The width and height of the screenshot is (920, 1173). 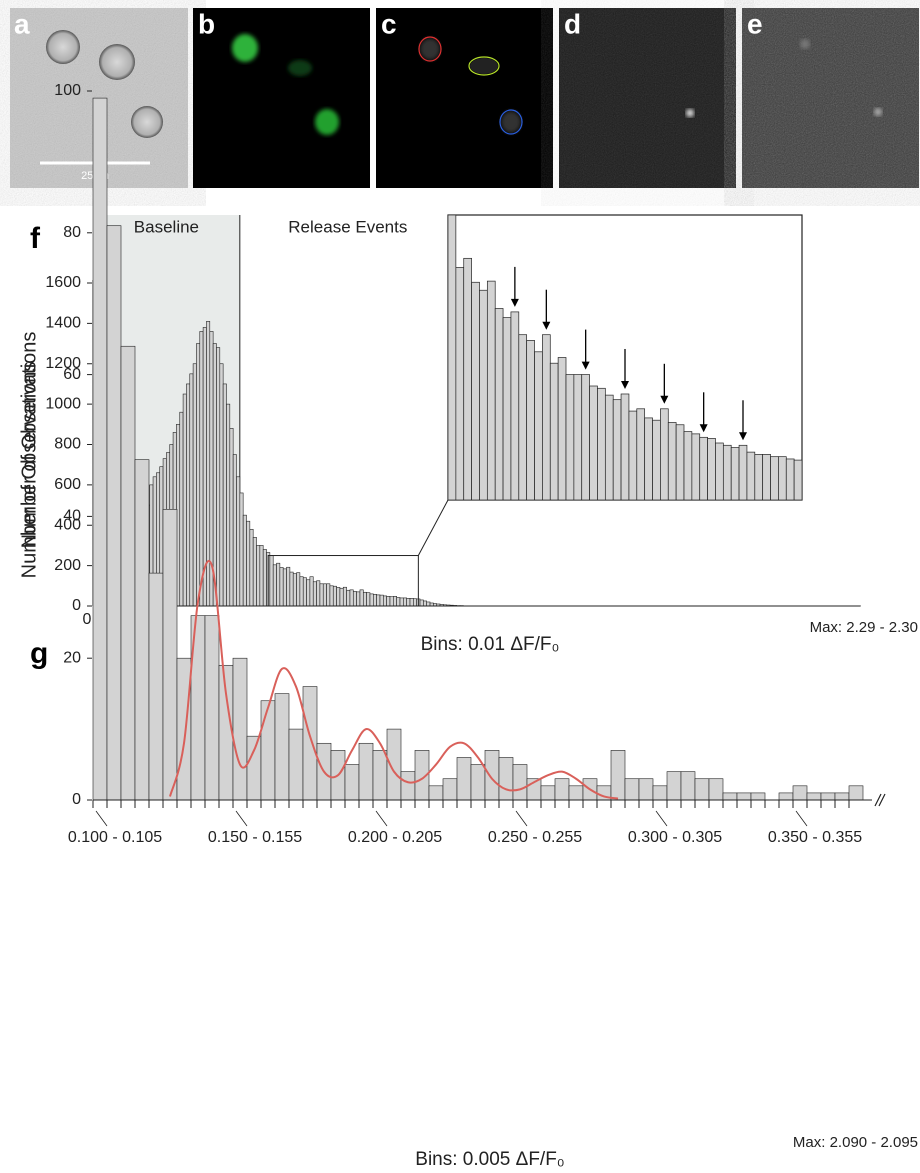 What do you see at coordinates (625, 357) in the screenshot?
I see `inset-bars` at bounding box center [625, 357].